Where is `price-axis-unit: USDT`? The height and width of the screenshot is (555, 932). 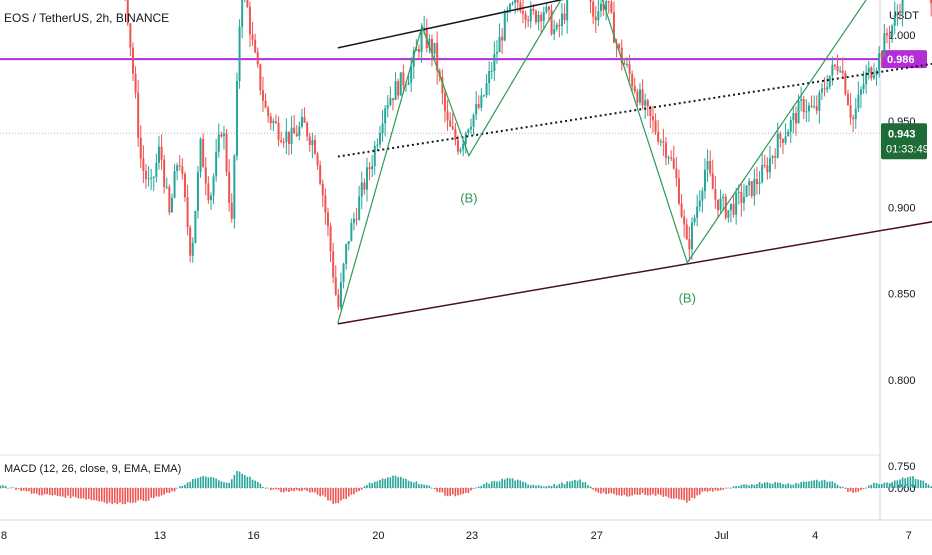 price-axis-unit: USDT is located at coordinates (904, 16).